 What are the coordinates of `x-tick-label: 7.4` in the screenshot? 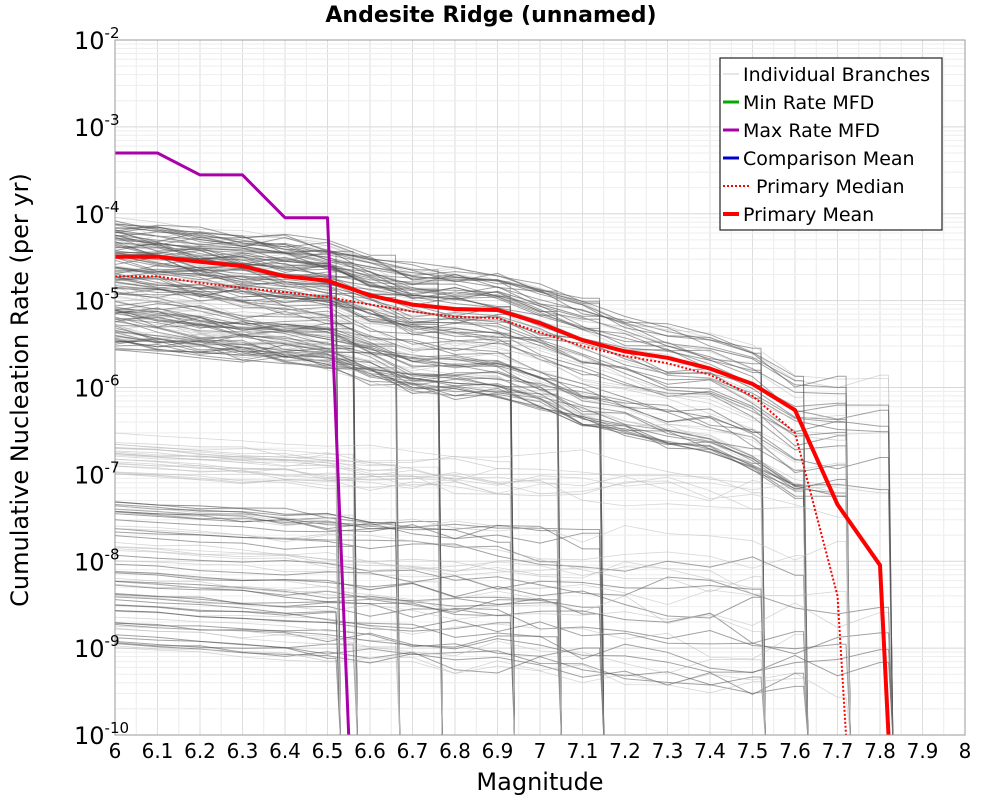 It's located at (710, 751).